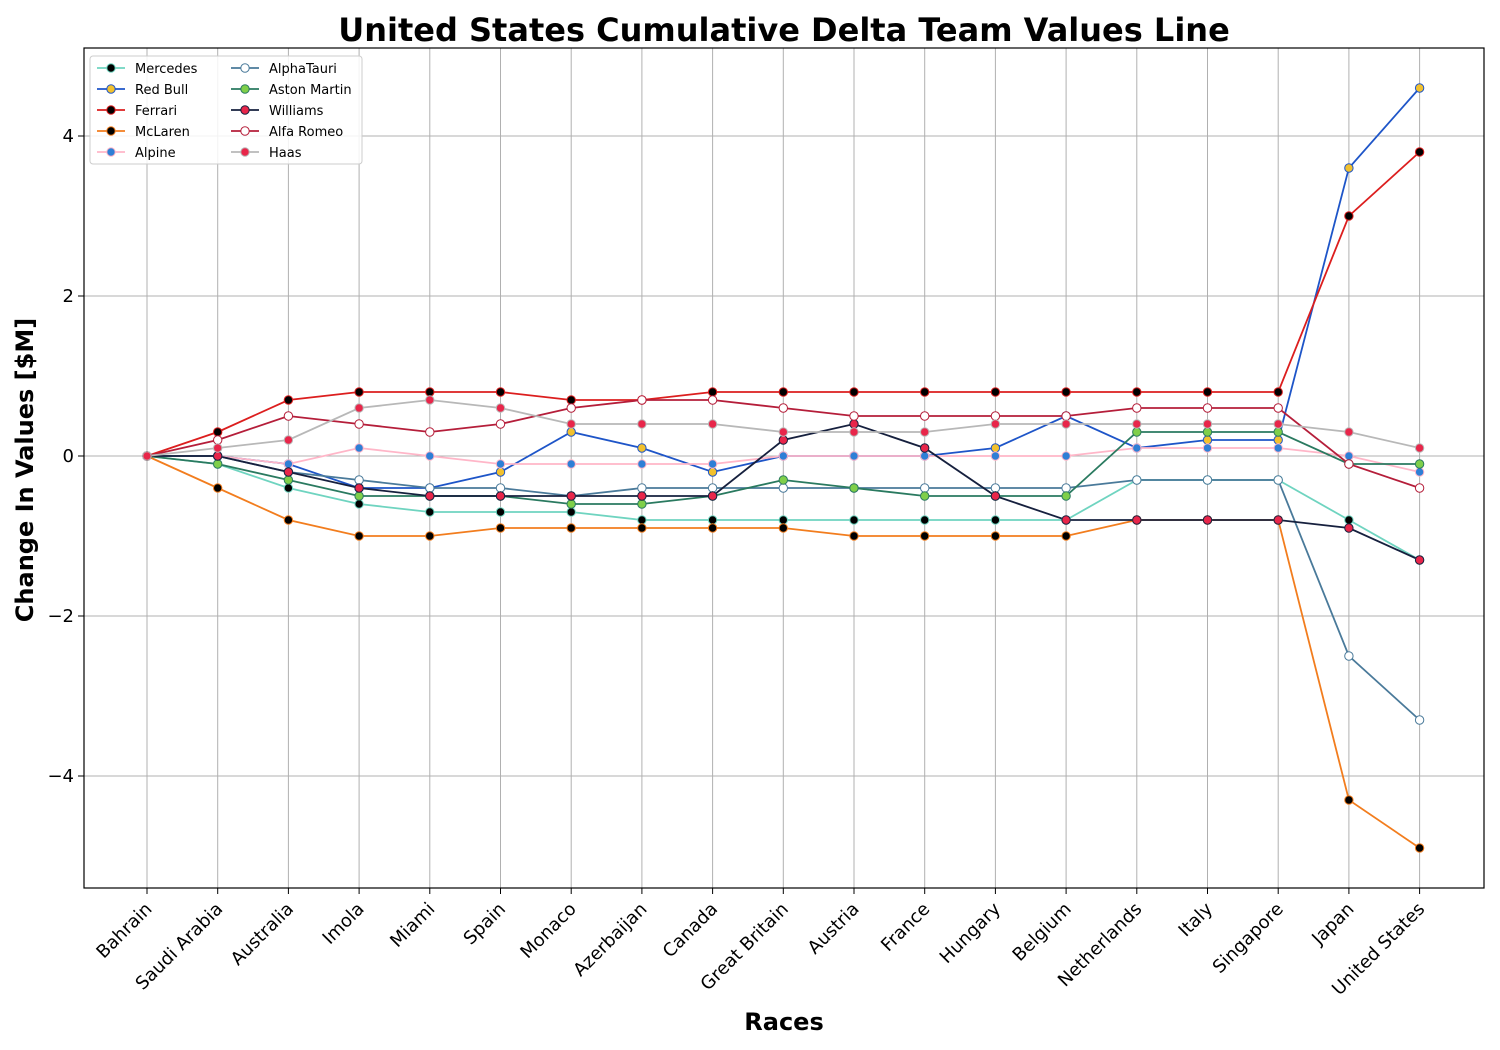 This screenshot has height=1050, width=1500. Describe the element at coordinates (303, 69) in the screenshot. I see `legend-label: AlphaTauri` at that location.